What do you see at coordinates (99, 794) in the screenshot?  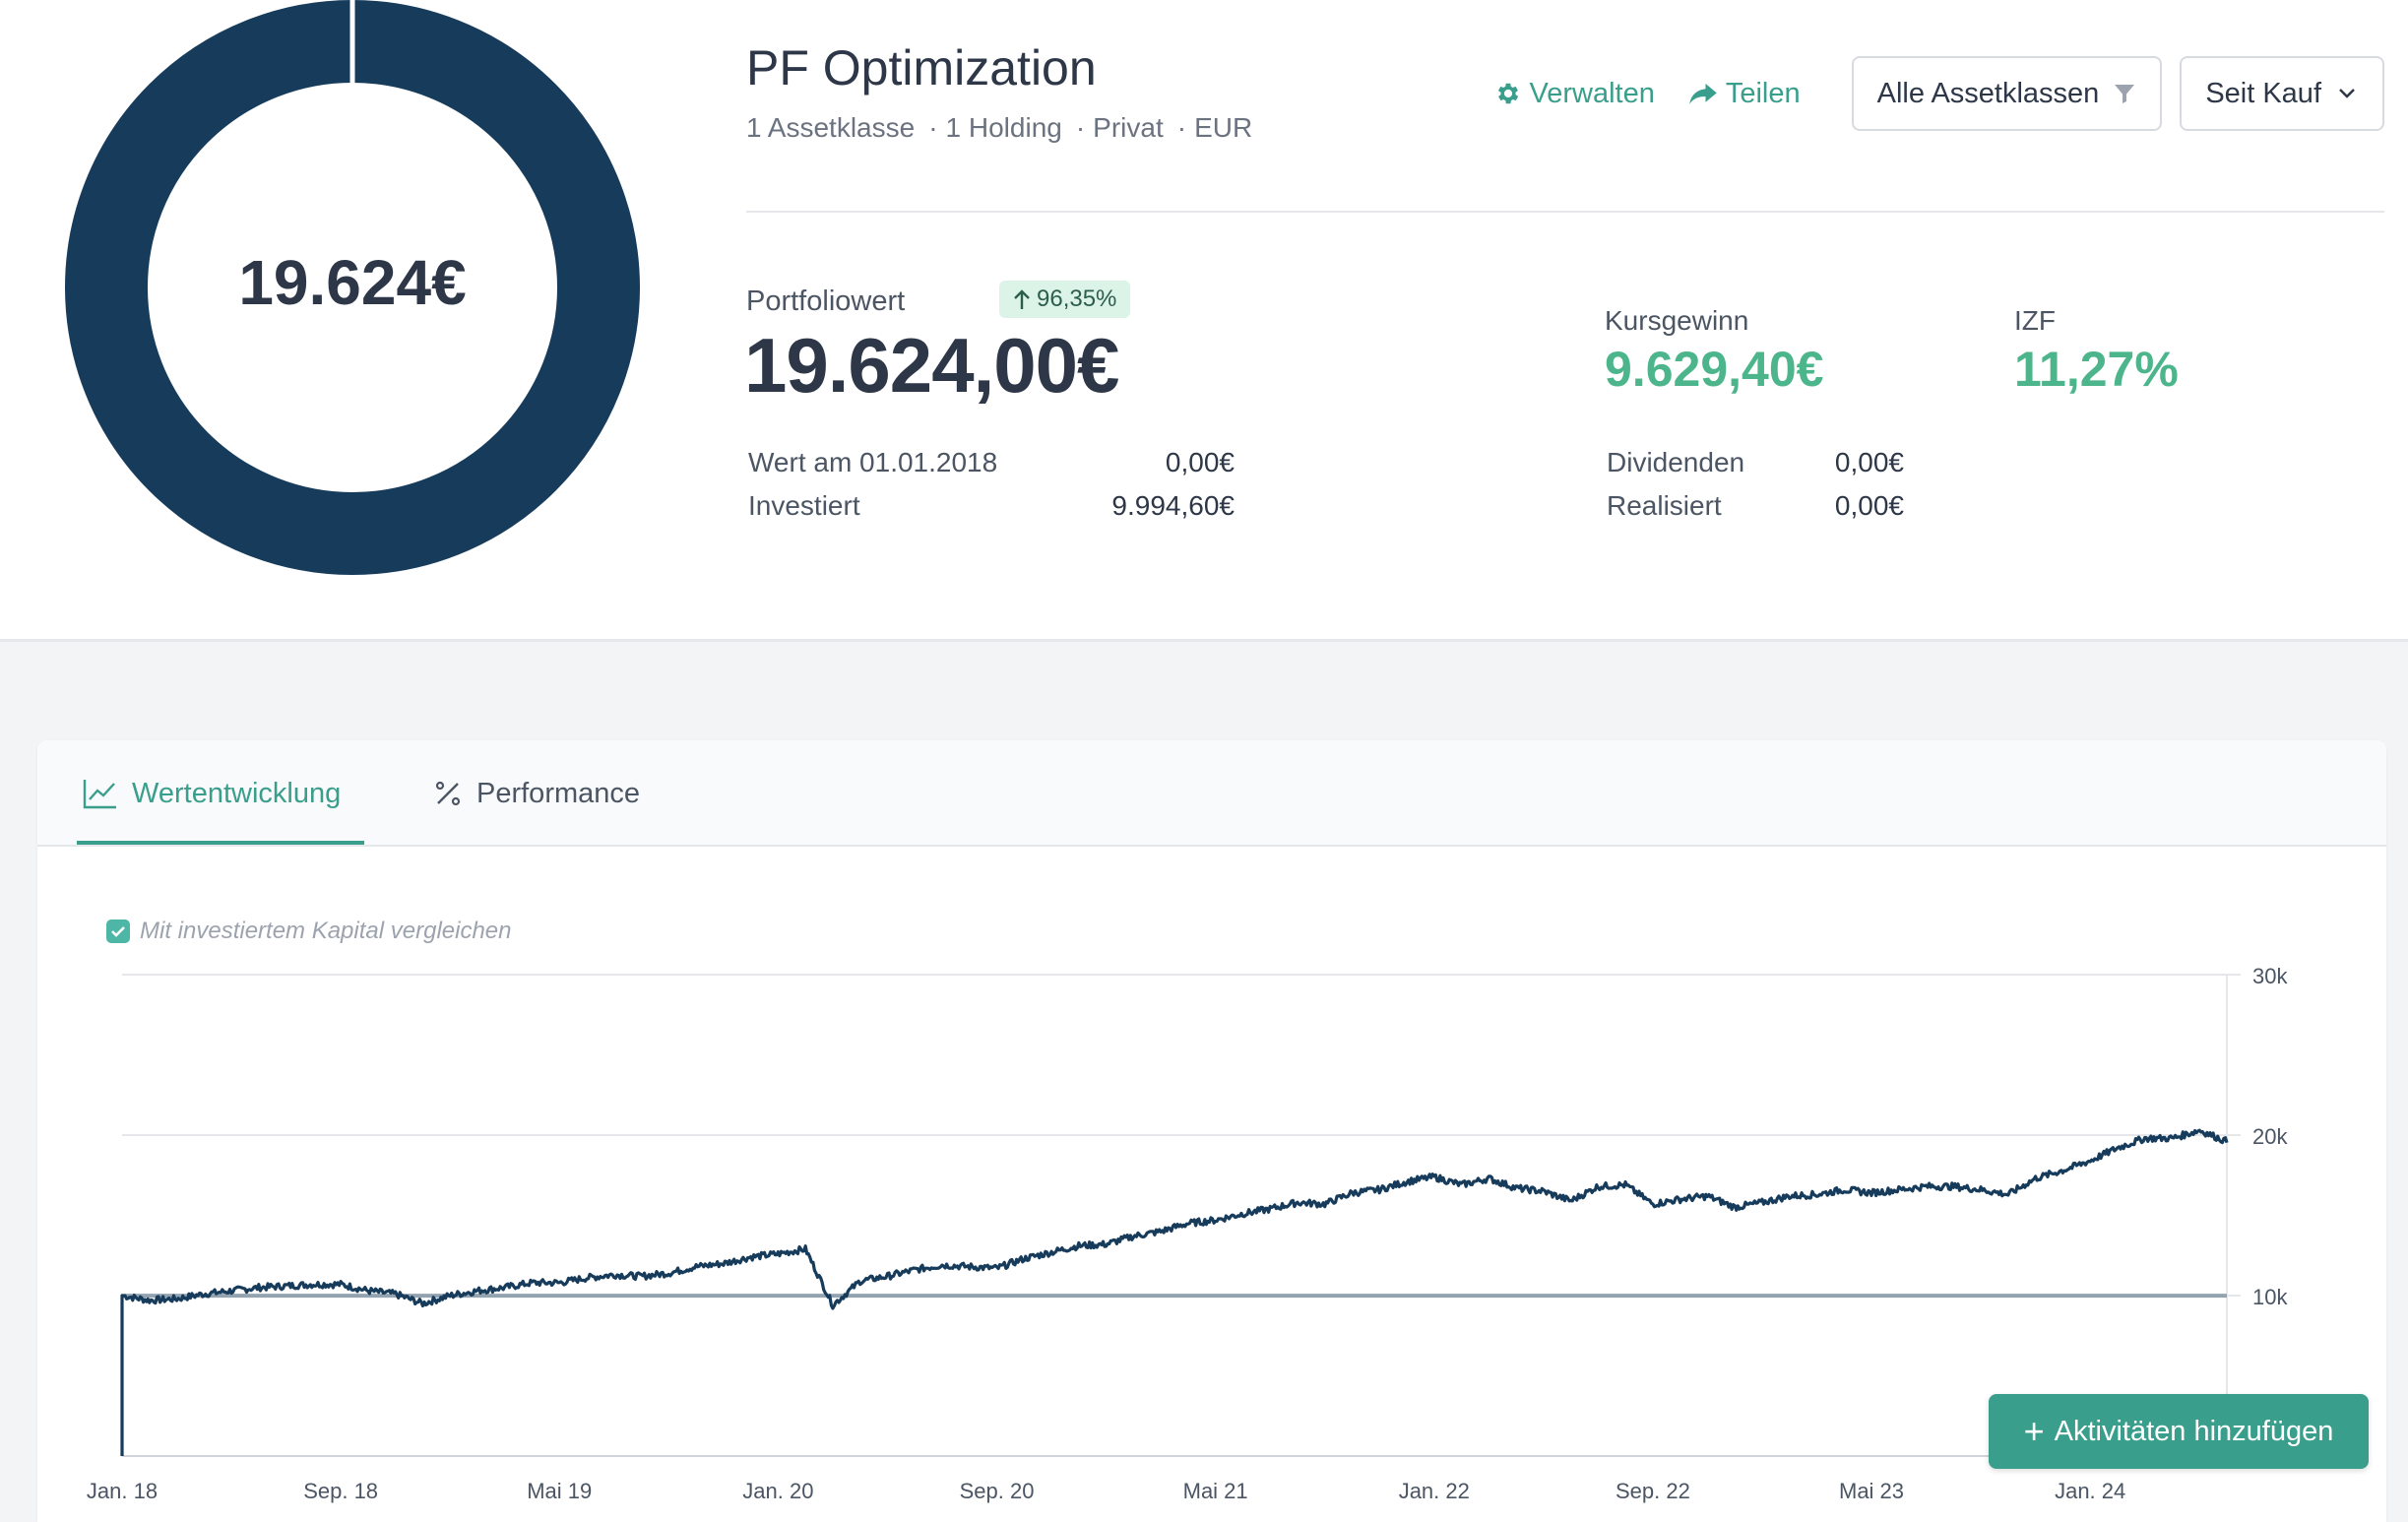 I see `line-chart-icon` at bounding box center [99, 794].